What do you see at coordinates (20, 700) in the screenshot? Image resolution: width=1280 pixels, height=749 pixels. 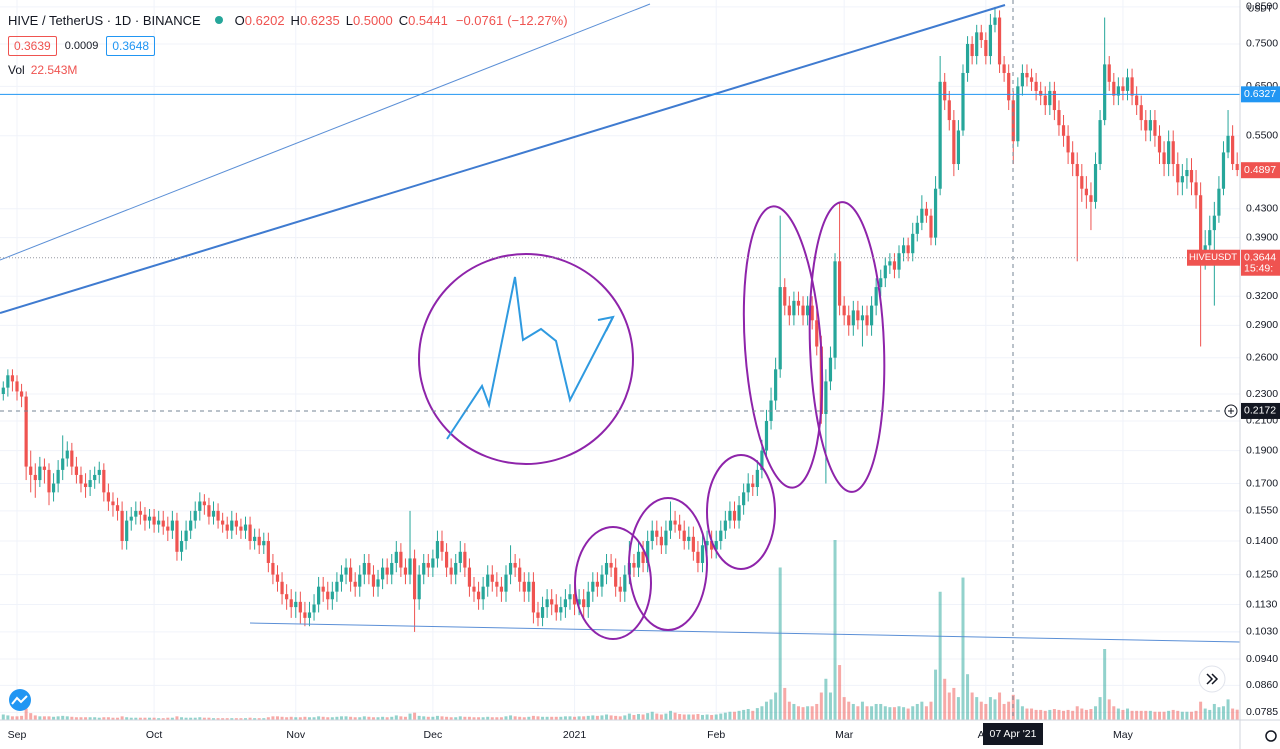 I see `tv-logo` at bounding box center [20, 700].